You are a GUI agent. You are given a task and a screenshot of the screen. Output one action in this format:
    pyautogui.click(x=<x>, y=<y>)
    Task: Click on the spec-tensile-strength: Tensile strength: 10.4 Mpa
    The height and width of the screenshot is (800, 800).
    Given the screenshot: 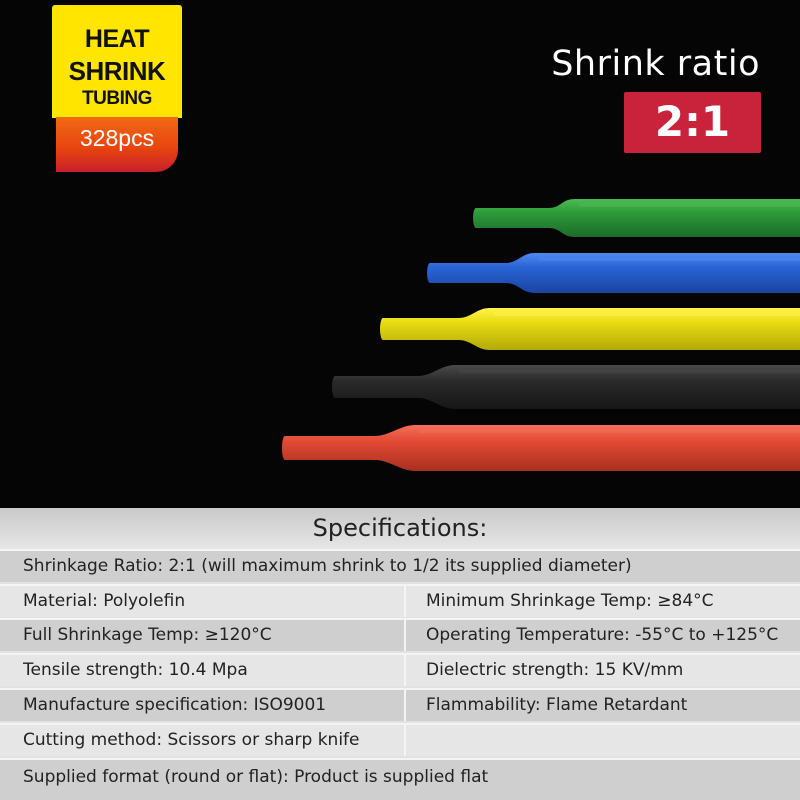 What is the action you would take?
    pyautogui.click(x=135, y=670)
    